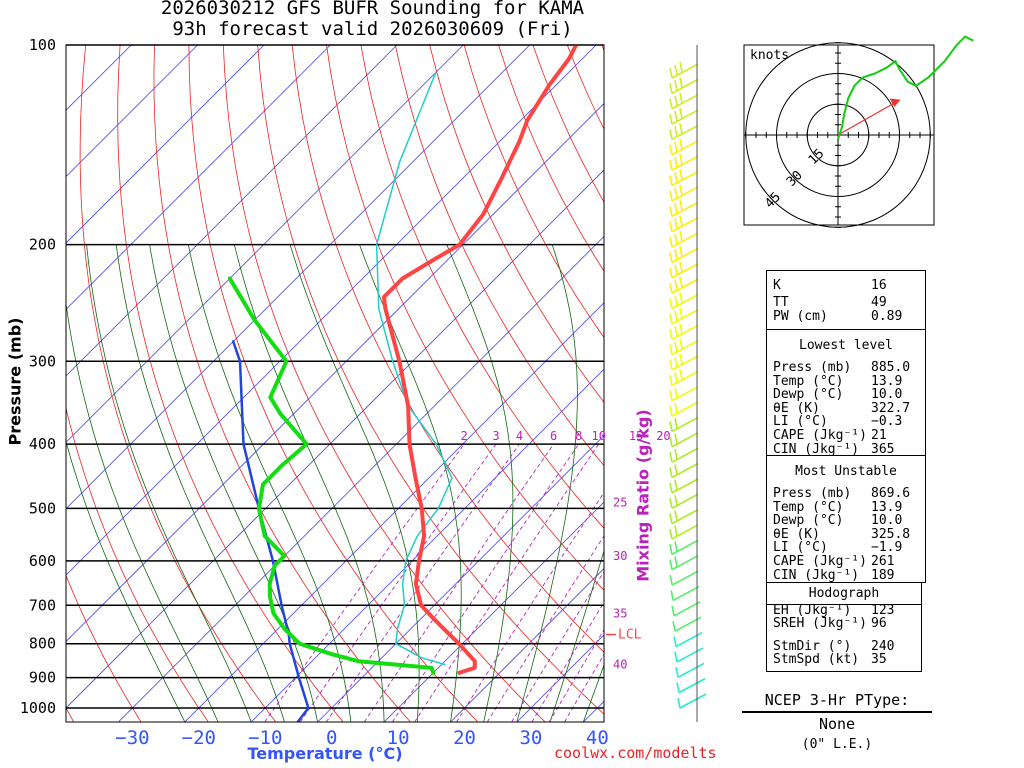  Describe the element at coordinates (837, 700) in the screenshot. I see `ptype-title: NCEP 3-Hr PType:` at that location.